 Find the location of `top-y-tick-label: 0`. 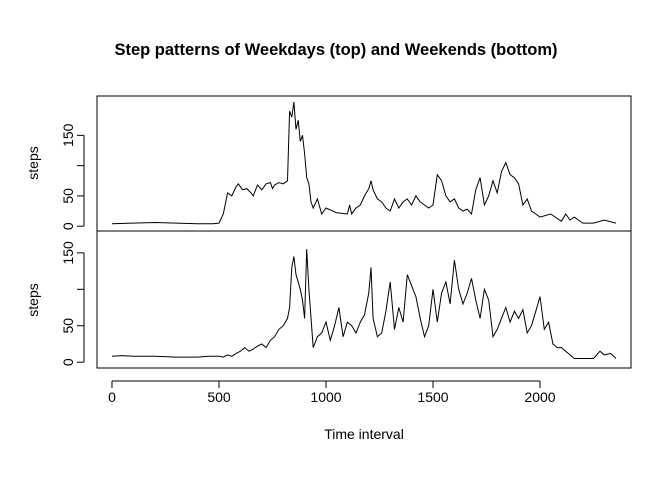

top-y-tick-label: 0 is located at coordinates (68, 226).